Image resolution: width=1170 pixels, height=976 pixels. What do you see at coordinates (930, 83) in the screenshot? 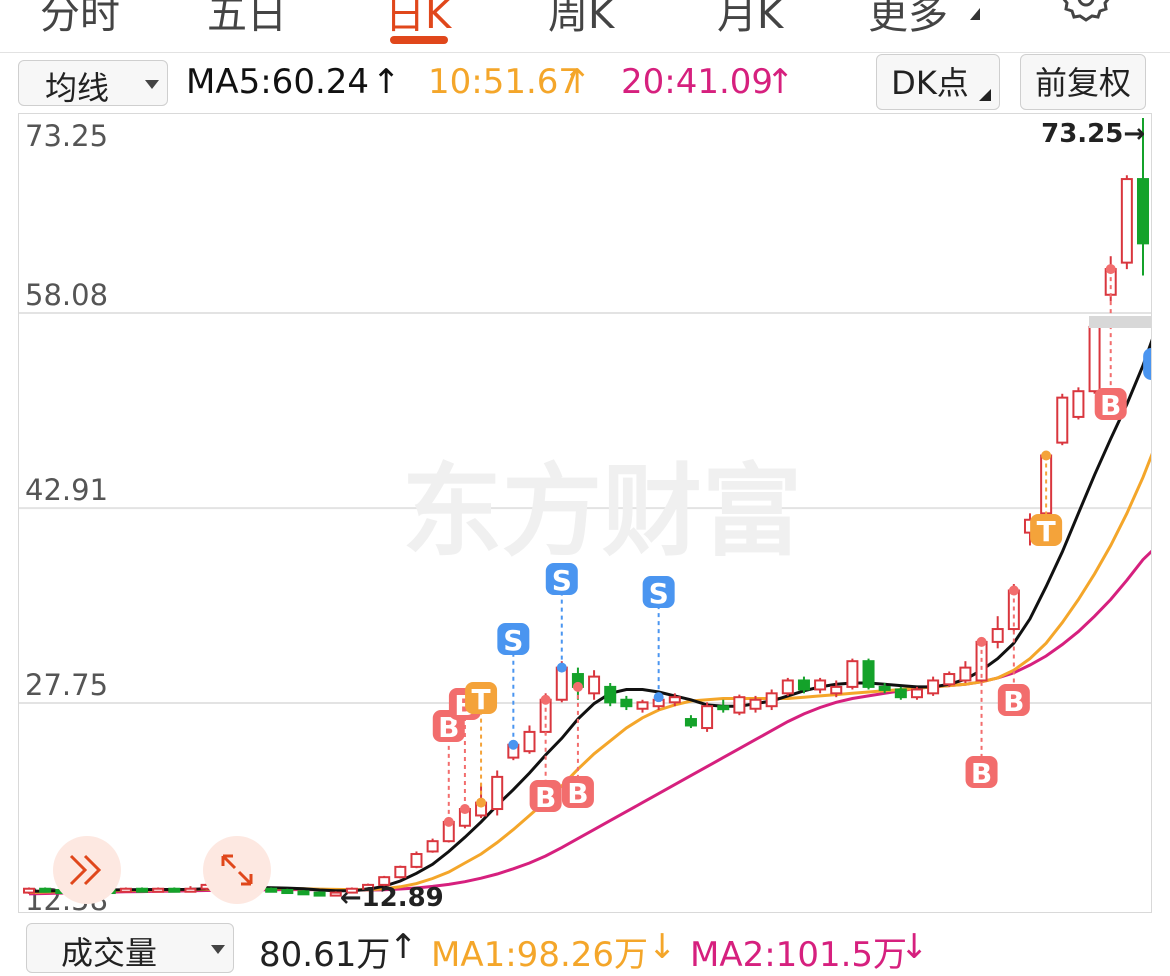
I see `dk-point-label: DK点` at bounding box center [930, 83].